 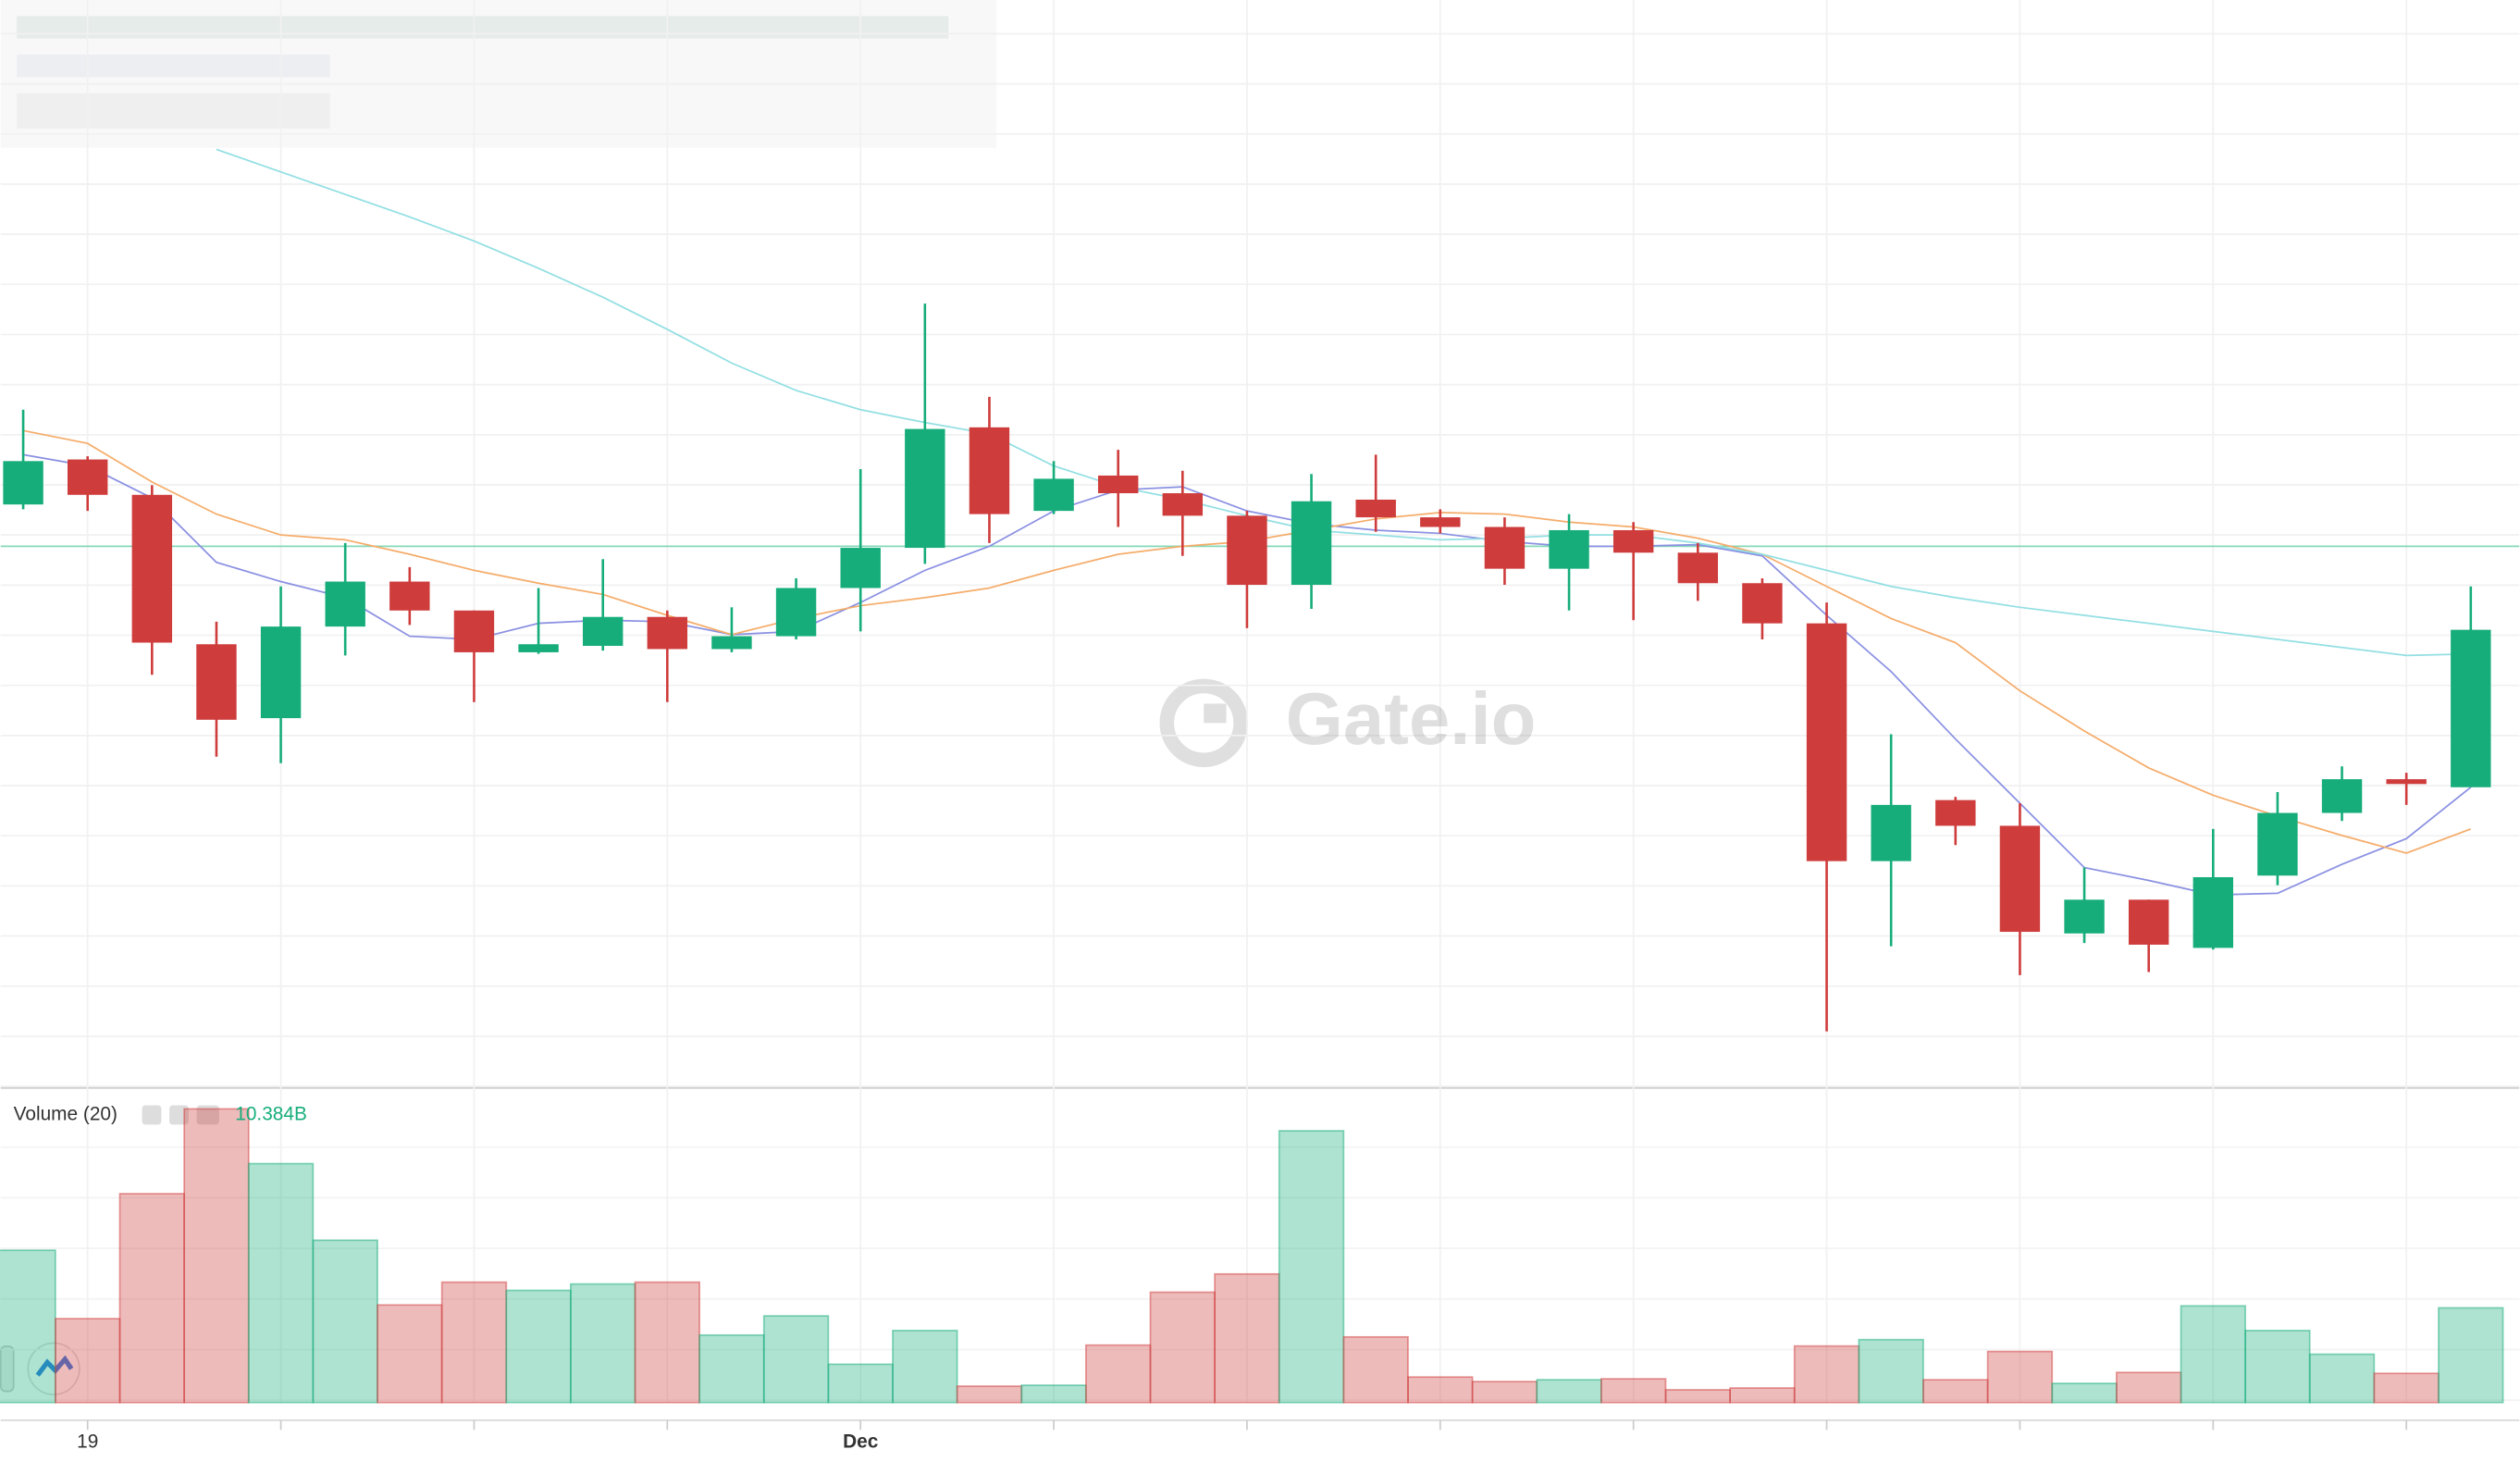 I want to click on logo-notch, so click(x=1215, y=713).